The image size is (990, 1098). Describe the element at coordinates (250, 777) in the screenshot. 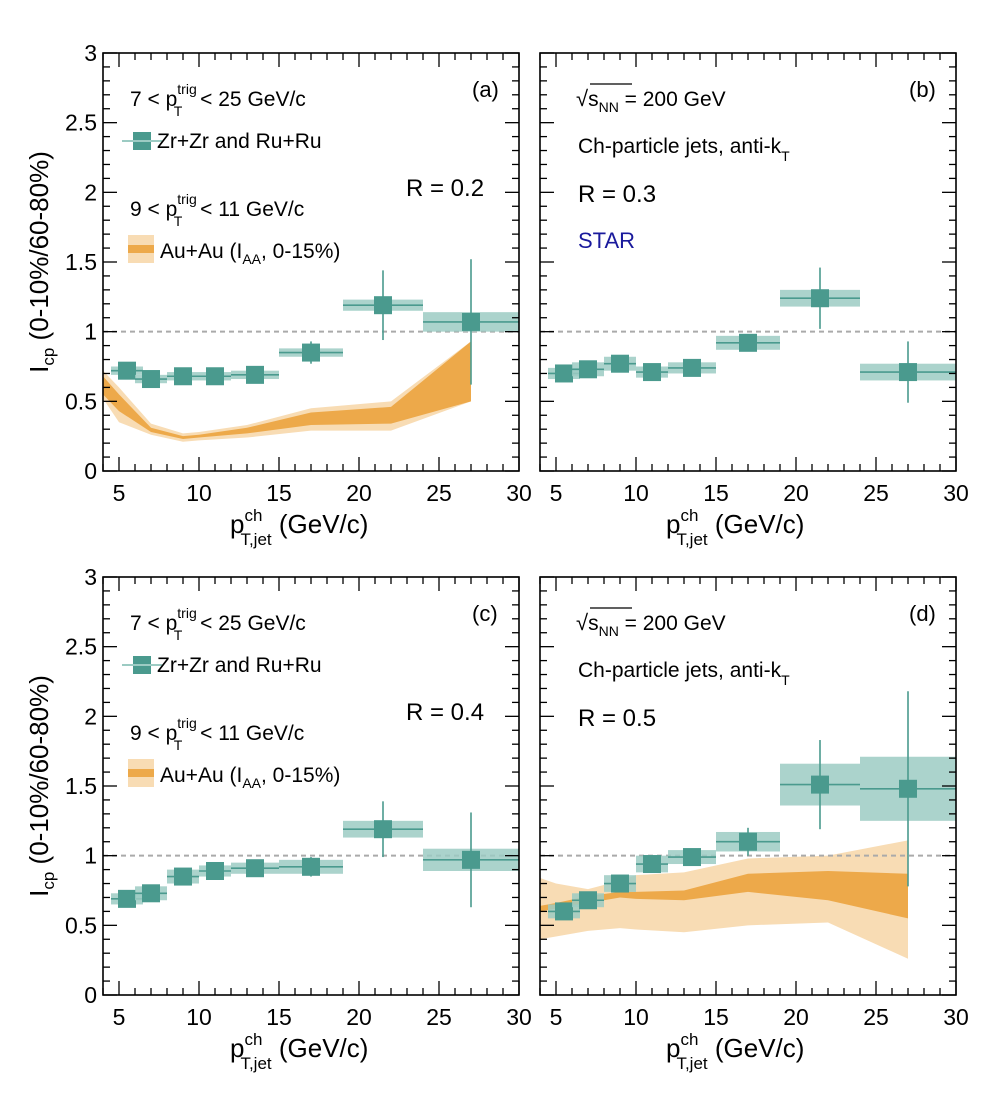

I see `legend-label-au-c: Au+Au (IAA, 0-15%)` at that location.